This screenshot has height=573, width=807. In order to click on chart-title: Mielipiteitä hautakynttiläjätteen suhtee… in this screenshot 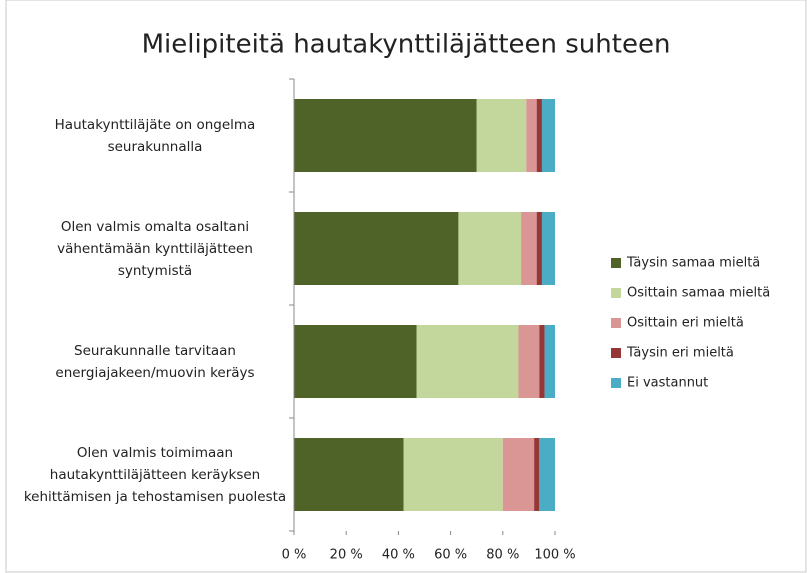, I will do `click(406, 45)`.